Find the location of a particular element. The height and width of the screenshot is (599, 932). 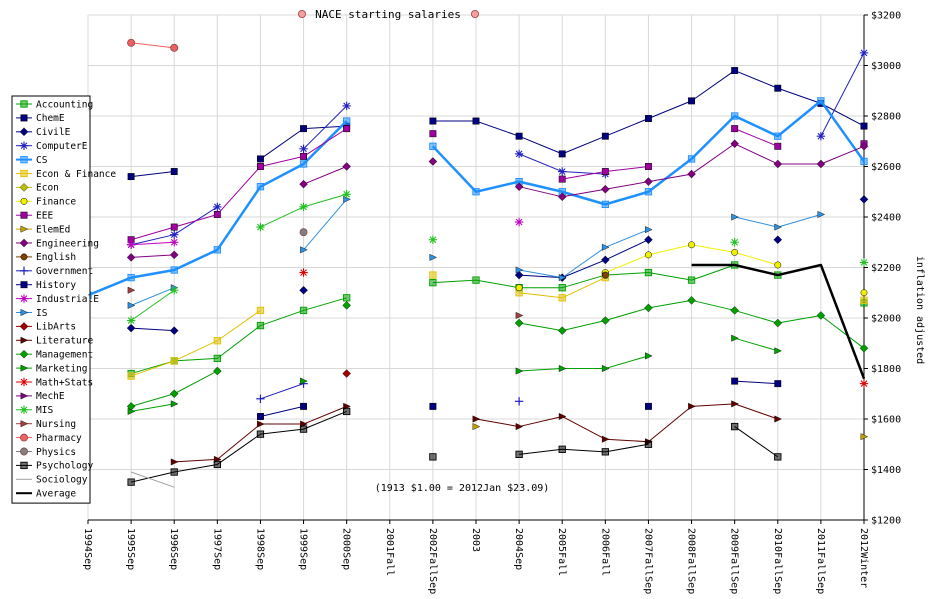

y-tick-label: $1600 is located at coordinates (886, 420).